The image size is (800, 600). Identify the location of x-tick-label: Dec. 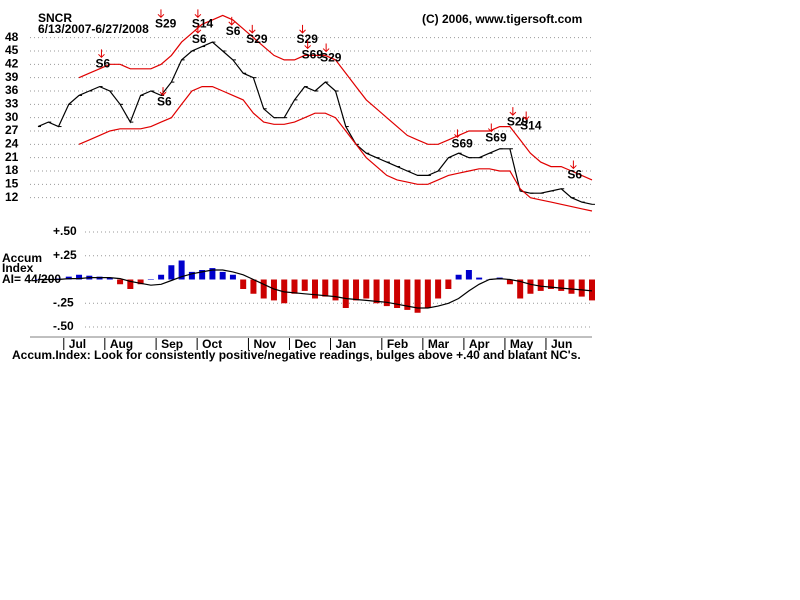
(305, 344).